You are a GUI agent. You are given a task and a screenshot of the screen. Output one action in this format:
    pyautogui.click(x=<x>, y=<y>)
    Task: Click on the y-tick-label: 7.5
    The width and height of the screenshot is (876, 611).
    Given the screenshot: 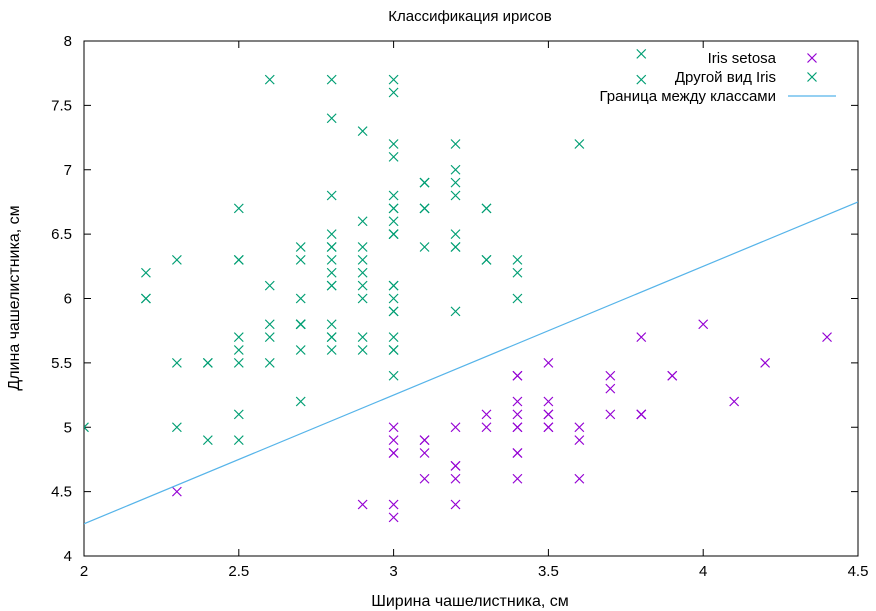 What is the action you would take?
    pyautogui.click(x=61, y=105)
    